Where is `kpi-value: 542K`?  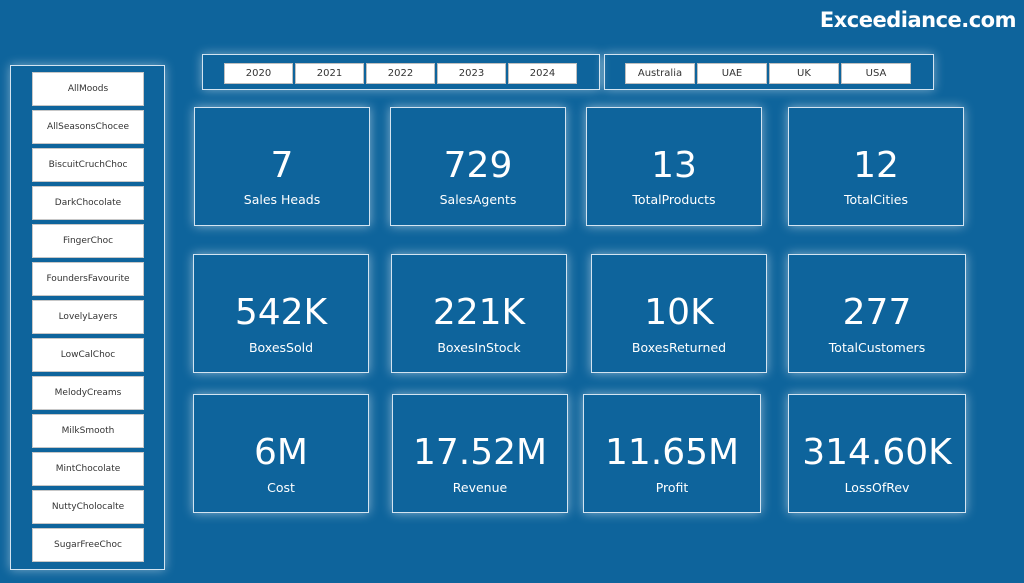 kpi-value: 542K is located at coordinates (281, 312).